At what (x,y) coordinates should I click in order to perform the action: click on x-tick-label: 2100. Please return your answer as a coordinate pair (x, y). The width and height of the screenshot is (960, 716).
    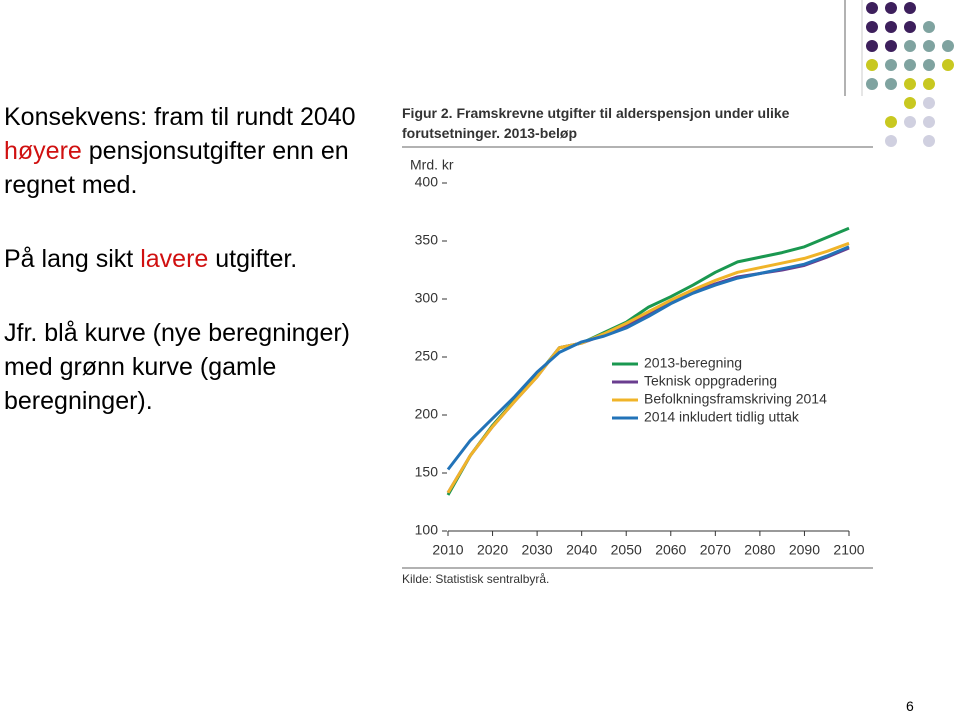
    Looking at the image, I should click on (848, 550).